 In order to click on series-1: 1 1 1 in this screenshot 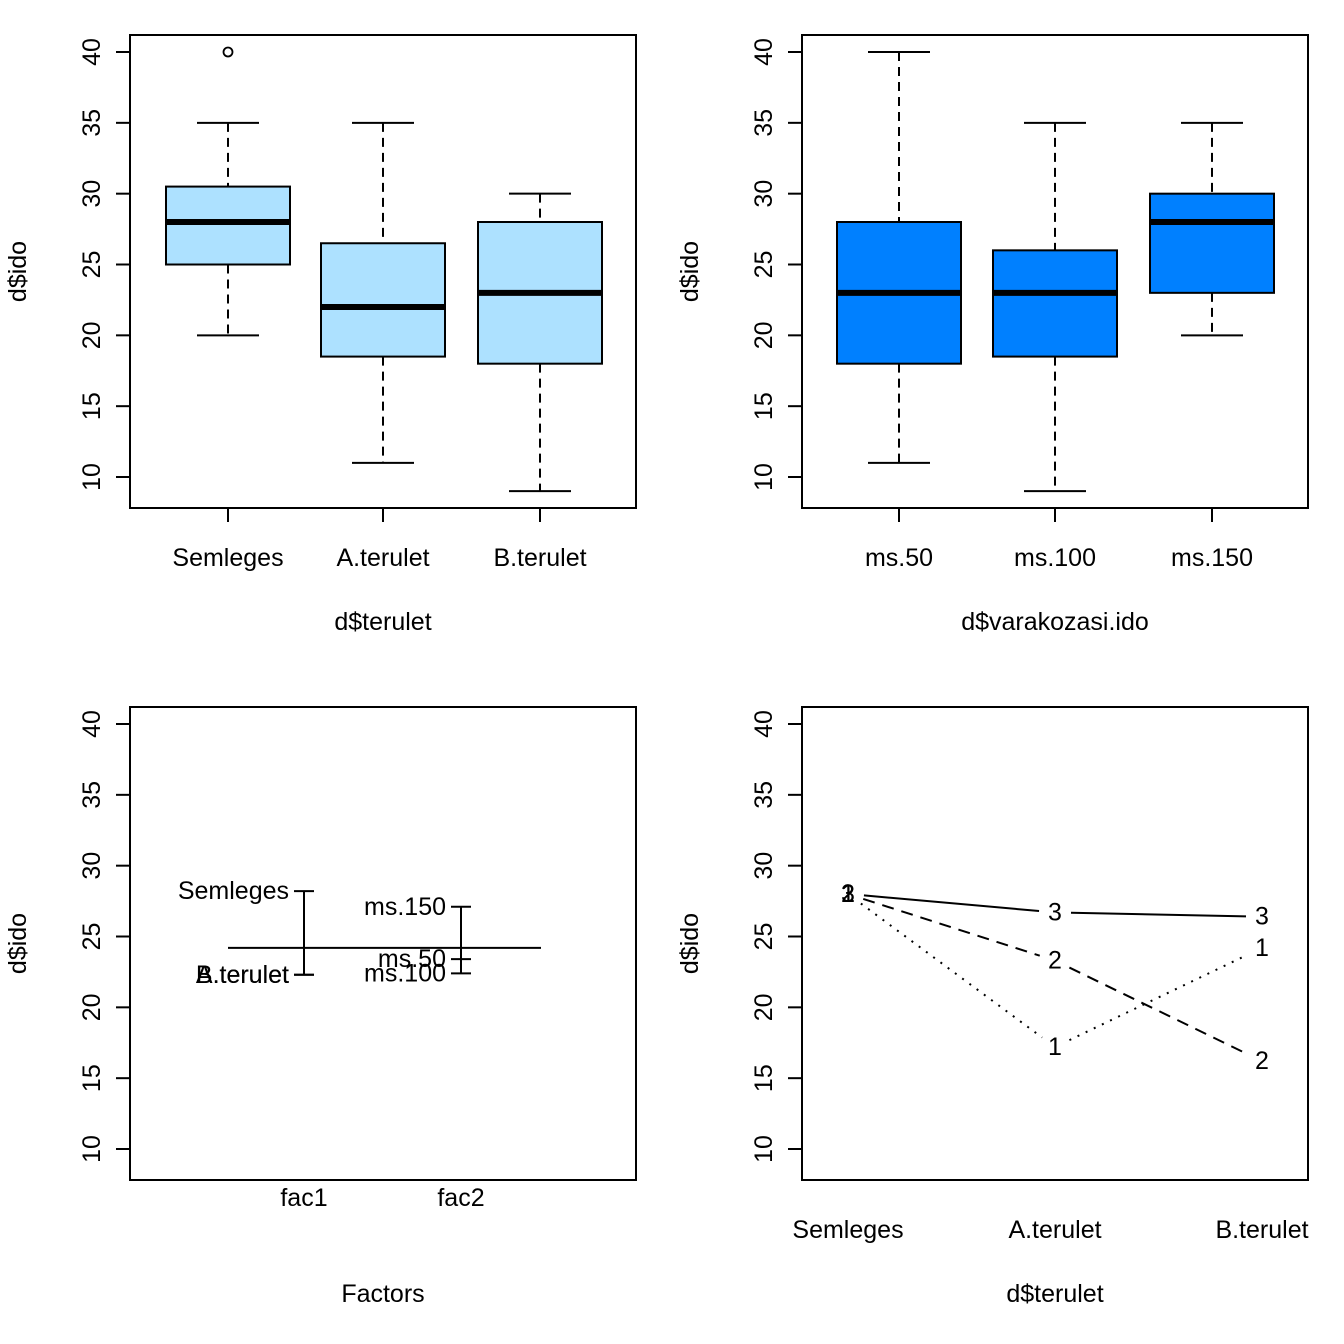, I will do `click(1055, 970)`.